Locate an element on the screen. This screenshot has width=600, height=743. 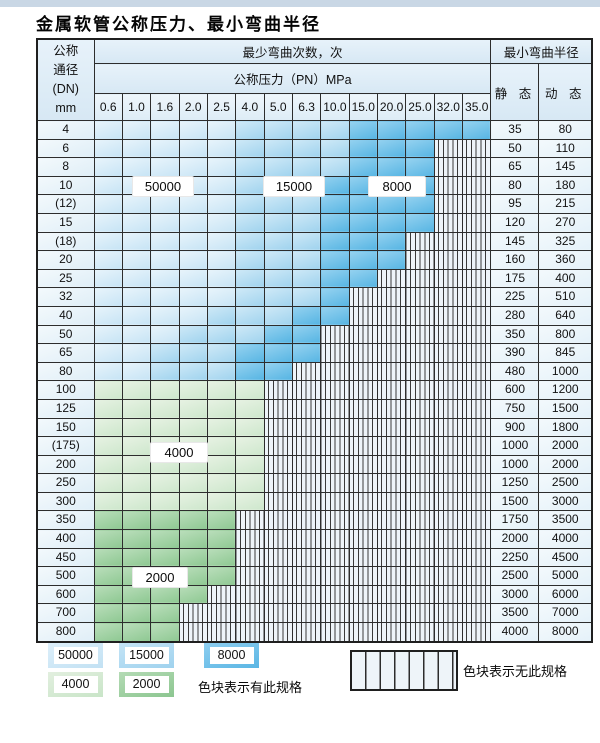
dynamic-radius-value: 180 is located at coordinates (565, 185).